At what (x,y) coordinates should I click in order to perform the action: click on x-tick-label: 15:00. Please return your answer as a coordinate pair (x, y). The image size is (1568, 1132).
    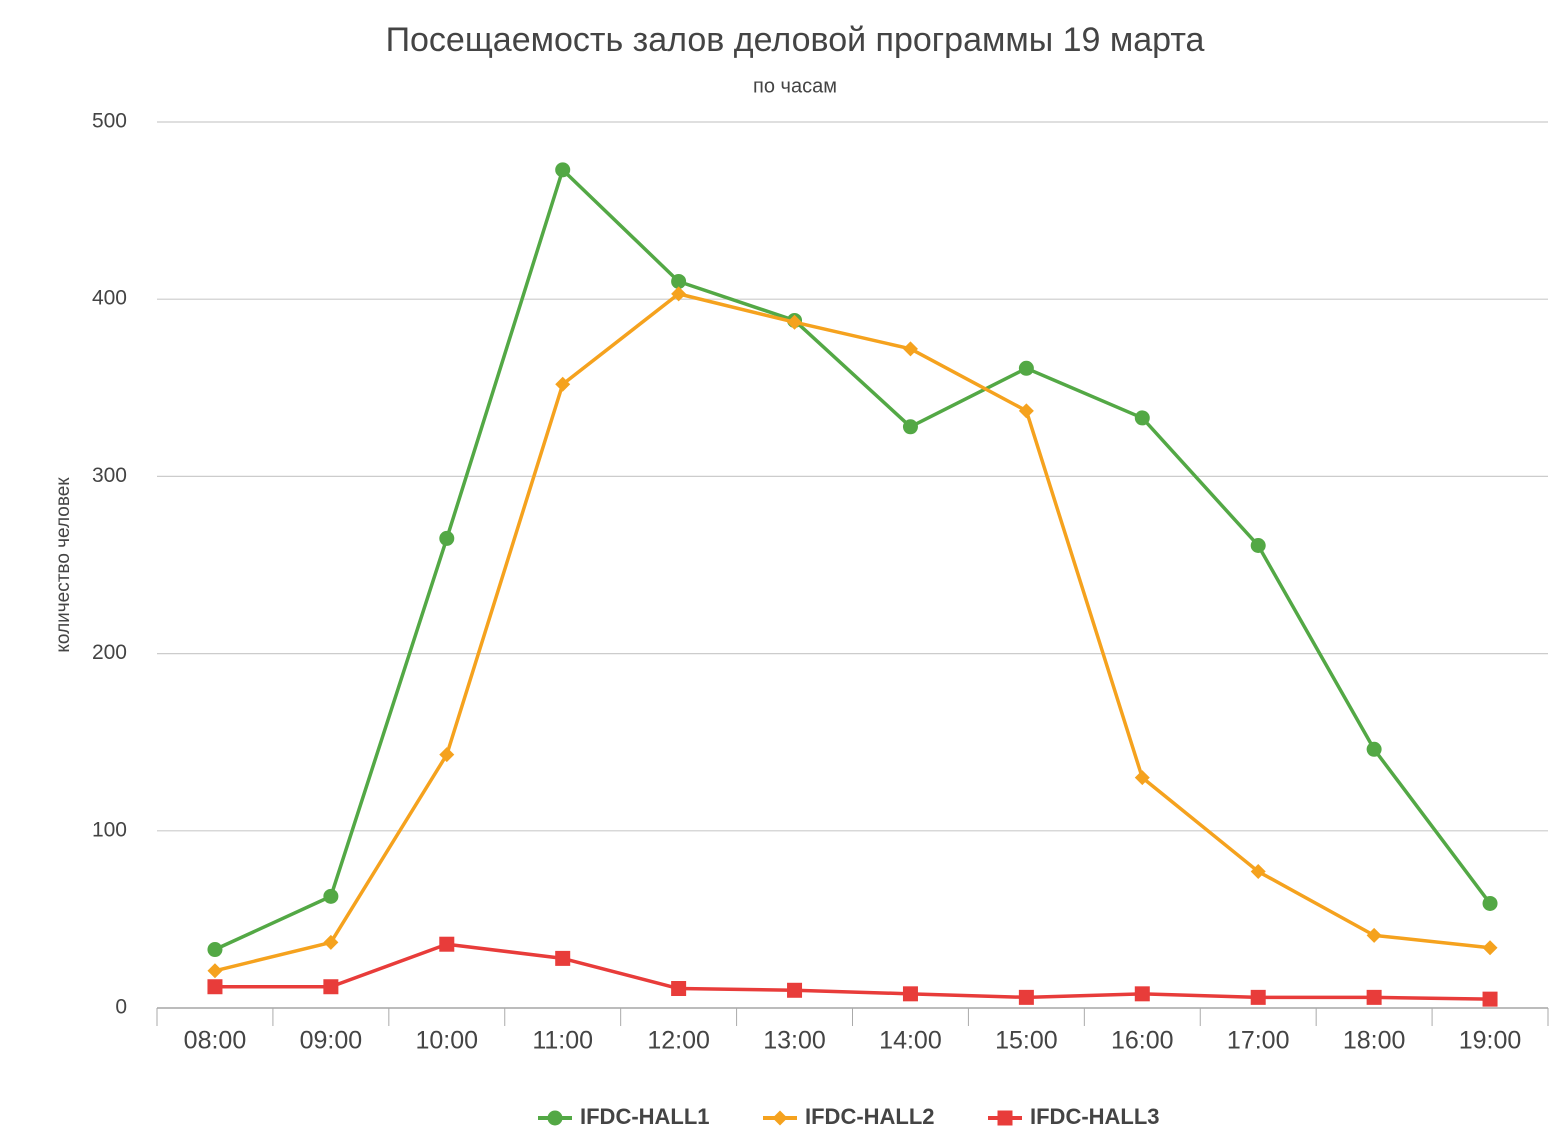
    Looking at the image, I should click on (1026, 1041).